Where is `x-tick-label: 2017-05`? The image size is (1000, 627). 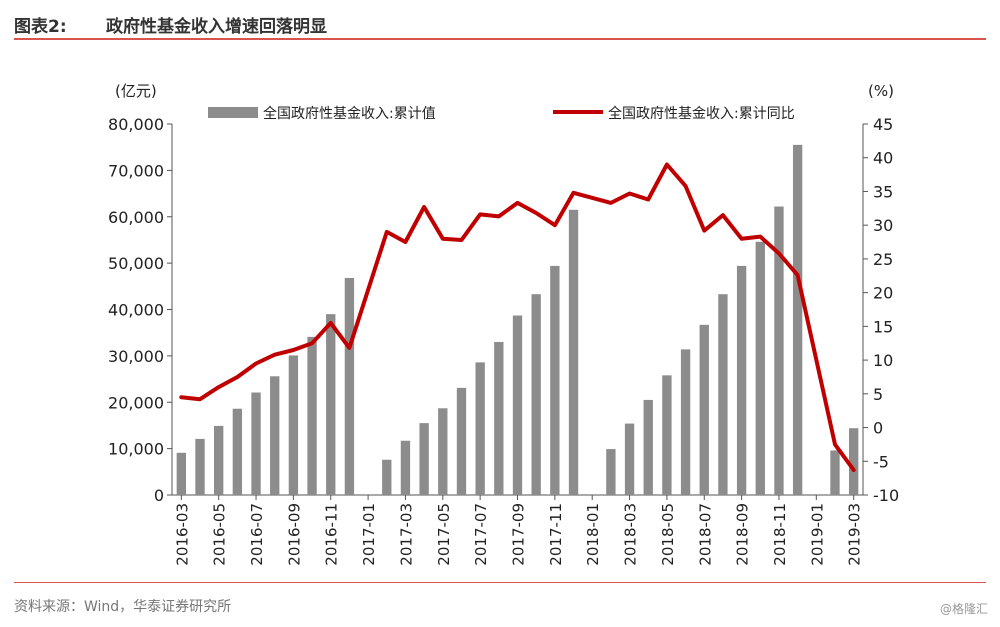
x-tick-label: 2017-05 is located at coordinates (444, 534).